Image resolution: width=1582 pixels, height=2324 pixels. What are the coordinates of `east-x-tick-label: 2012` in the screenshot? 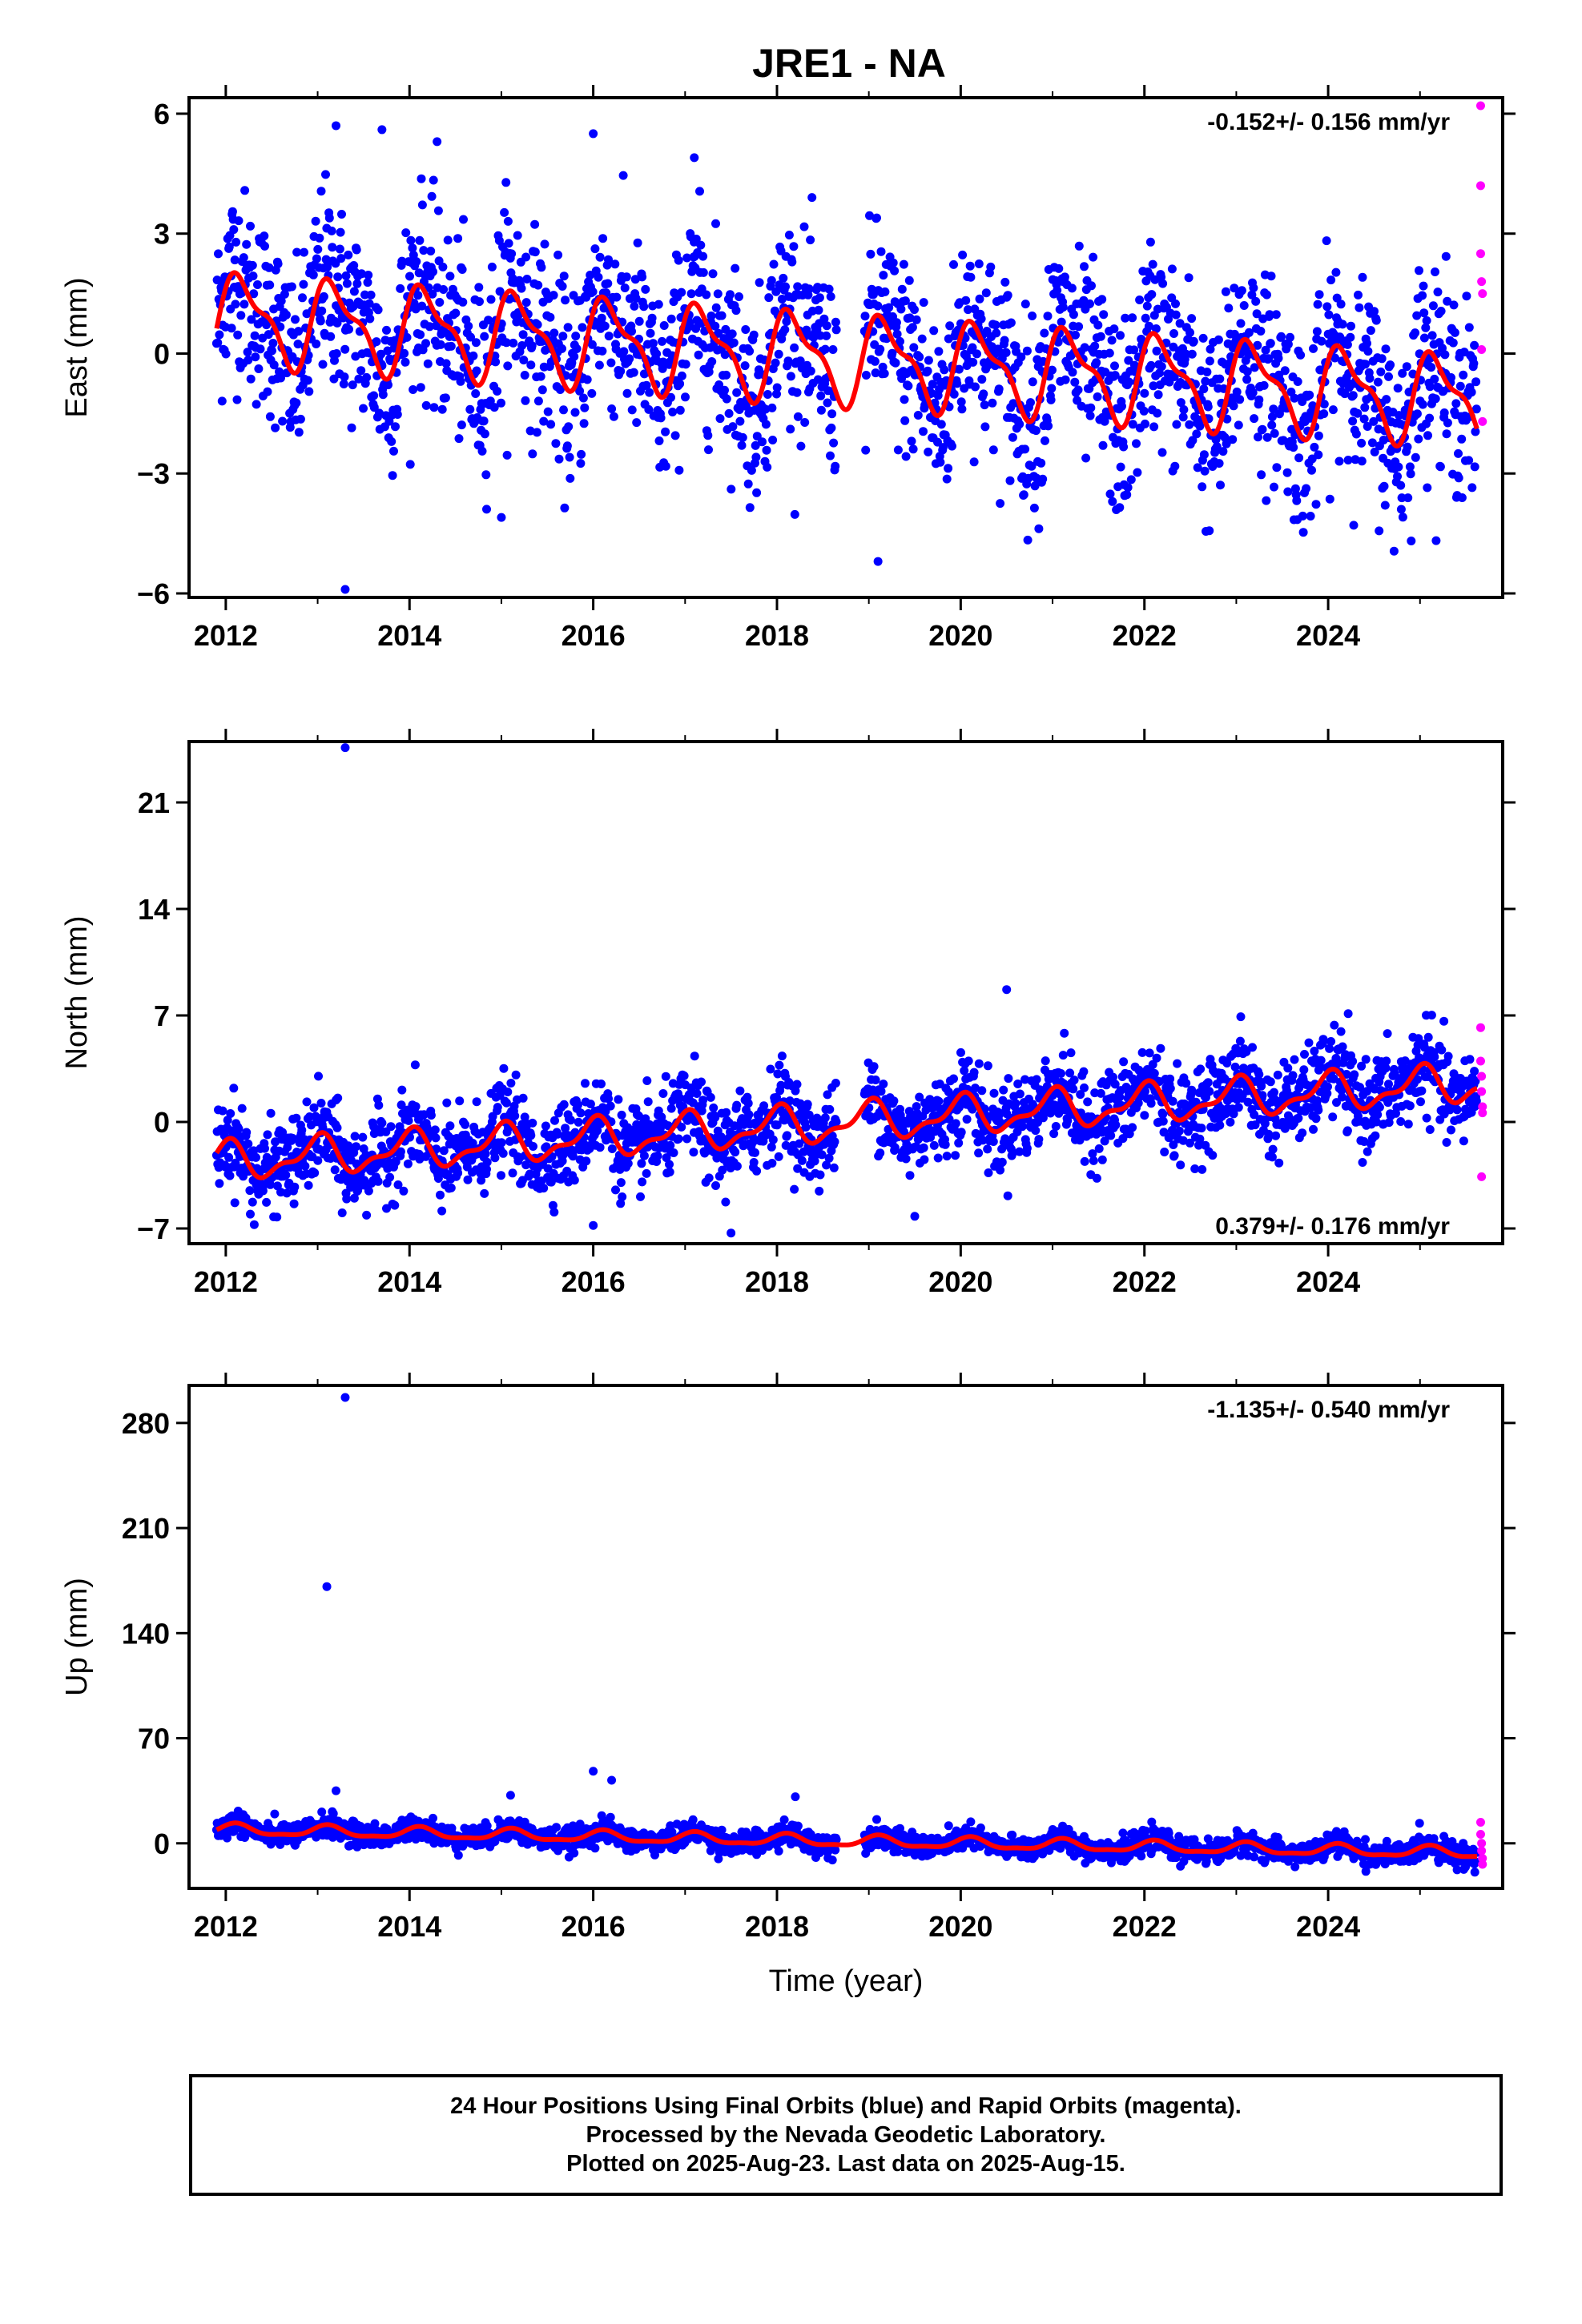 It's located at (226, 635).